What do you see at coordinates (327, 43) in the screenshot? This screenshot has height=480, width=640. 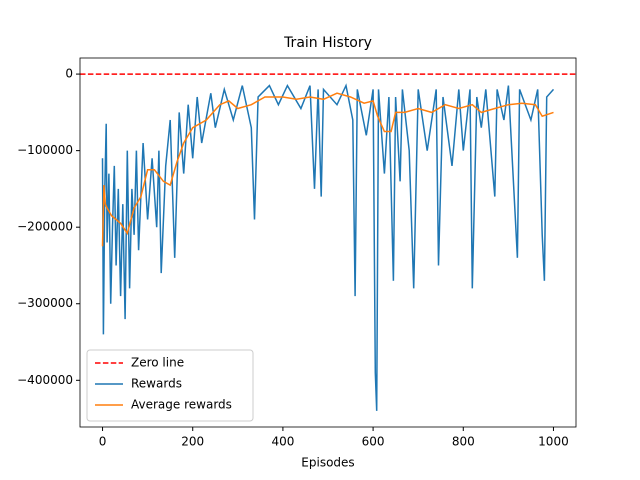 I see `chart-title: Train History` at bounding box center [327, 43].